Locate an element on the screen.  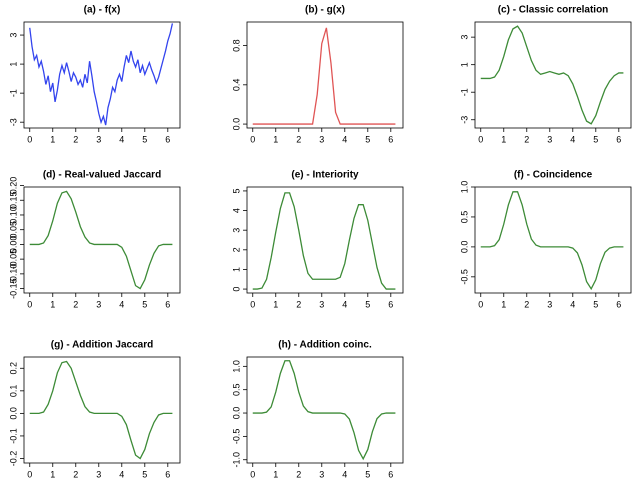
chart-title: (c) - Classic correlation is located at coordinates (553, 10).